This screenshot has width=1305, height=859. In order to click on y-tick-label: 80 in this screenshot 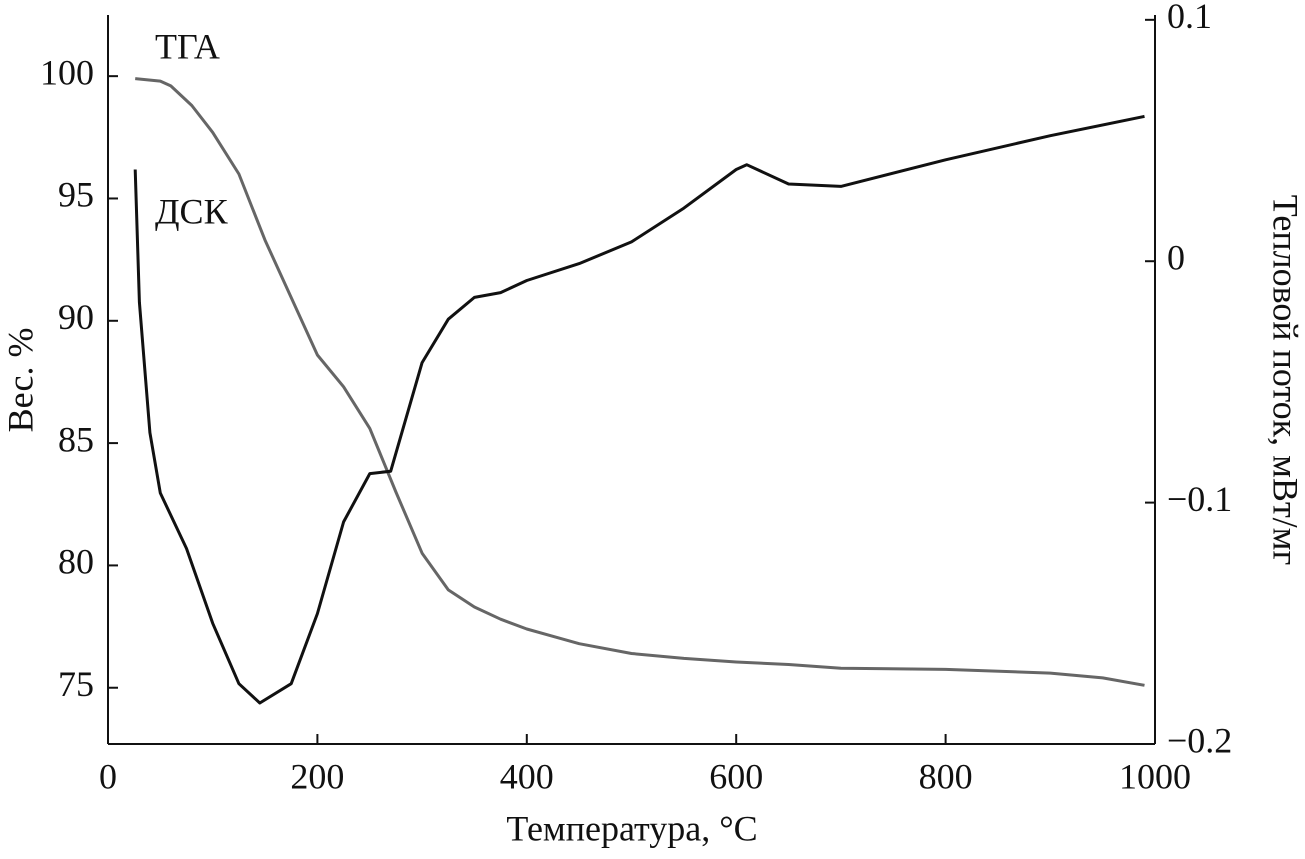, I will do `click(76, 562)`.